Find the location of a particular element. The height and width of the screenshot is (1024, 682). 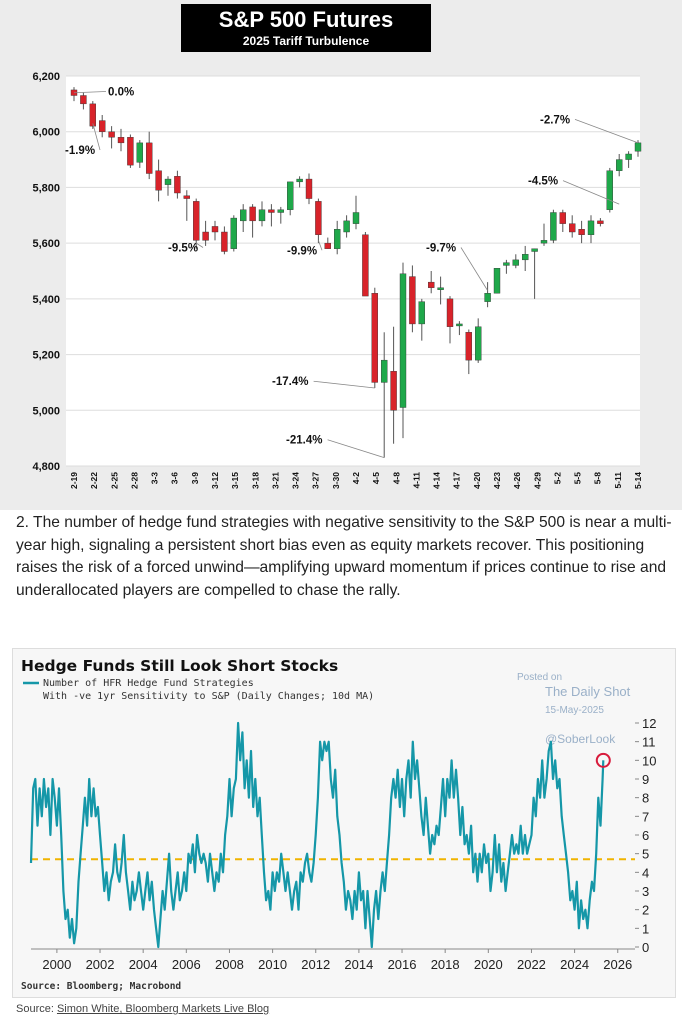

y-tick-label: 3 is located at coordinates (645, 891).